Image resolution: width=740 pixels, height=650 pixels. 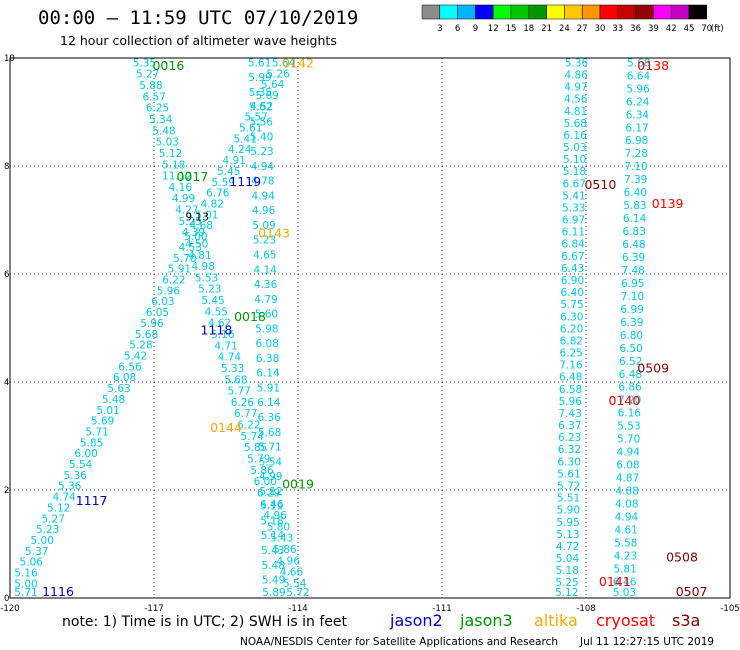 What do you see at coordinates (266, 270) in the screenshot?
I see `swh-value: 4.14` at bounding box center [266, 270].